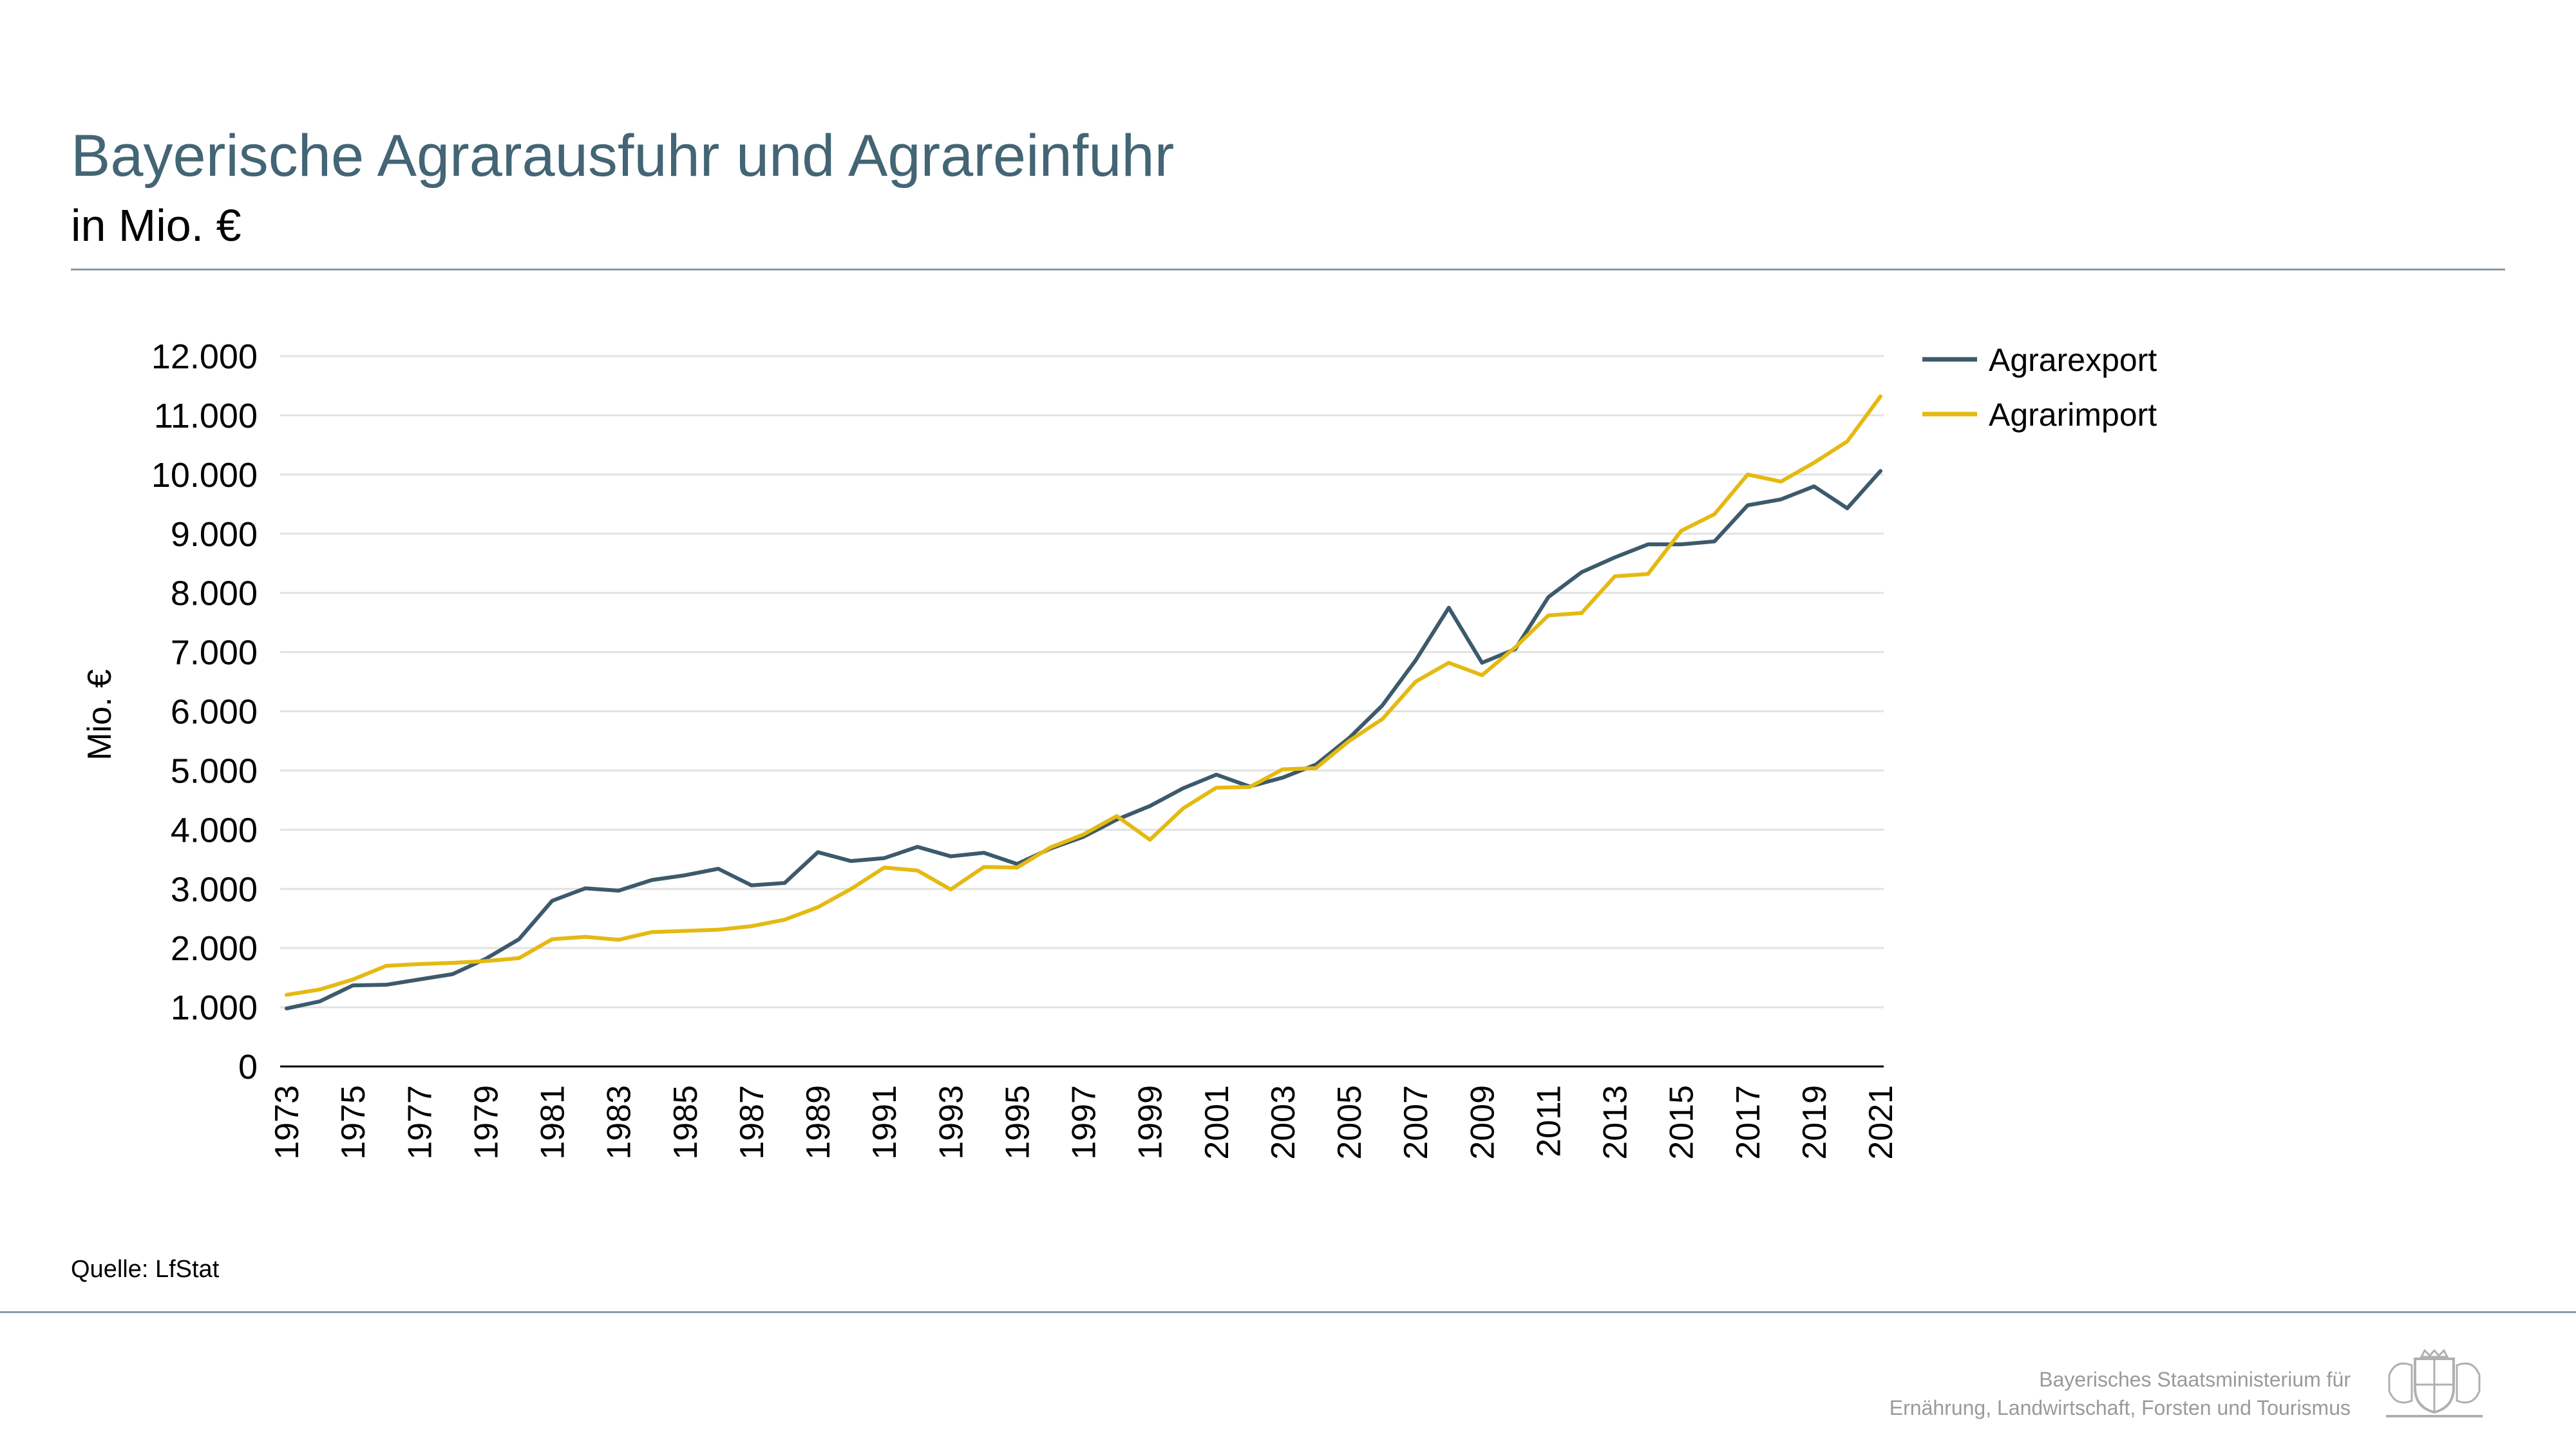 The width and height of the screenshot is (2576, 1449). Describe the element at coordinates (1284, 1123) in the screenshot. I see `x-tick-label: 2003` at that location.